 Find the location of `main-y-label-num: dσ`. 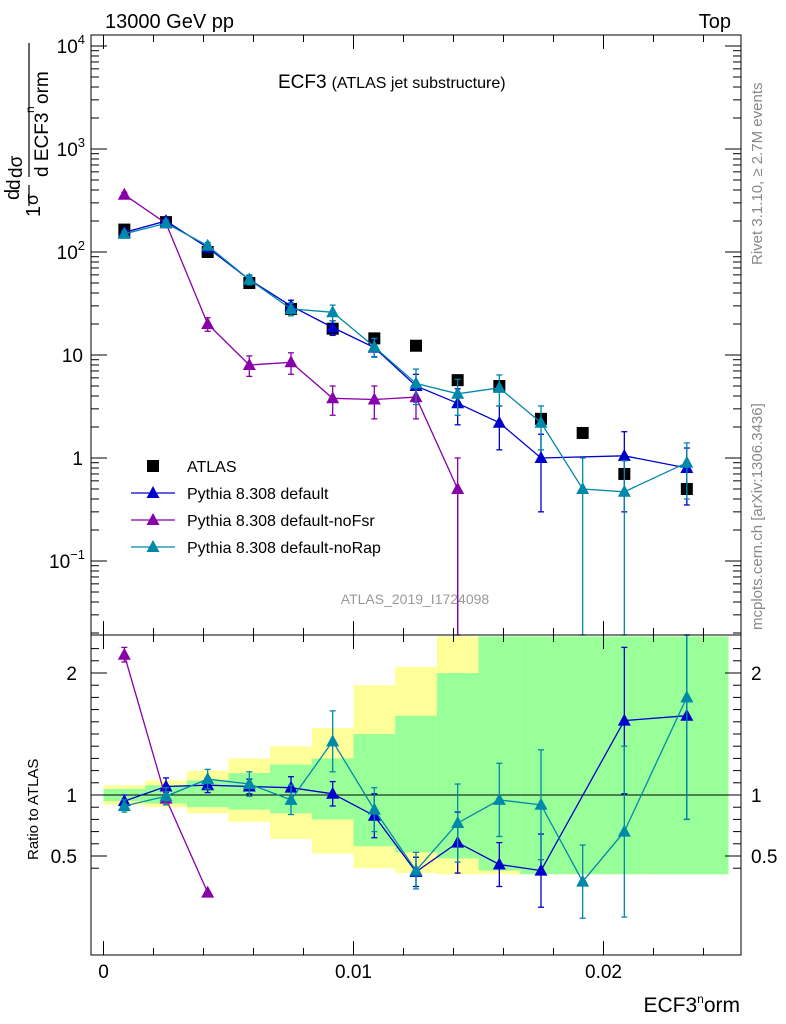

main-y-label-num: dσ is located at coordinates (16, 166).